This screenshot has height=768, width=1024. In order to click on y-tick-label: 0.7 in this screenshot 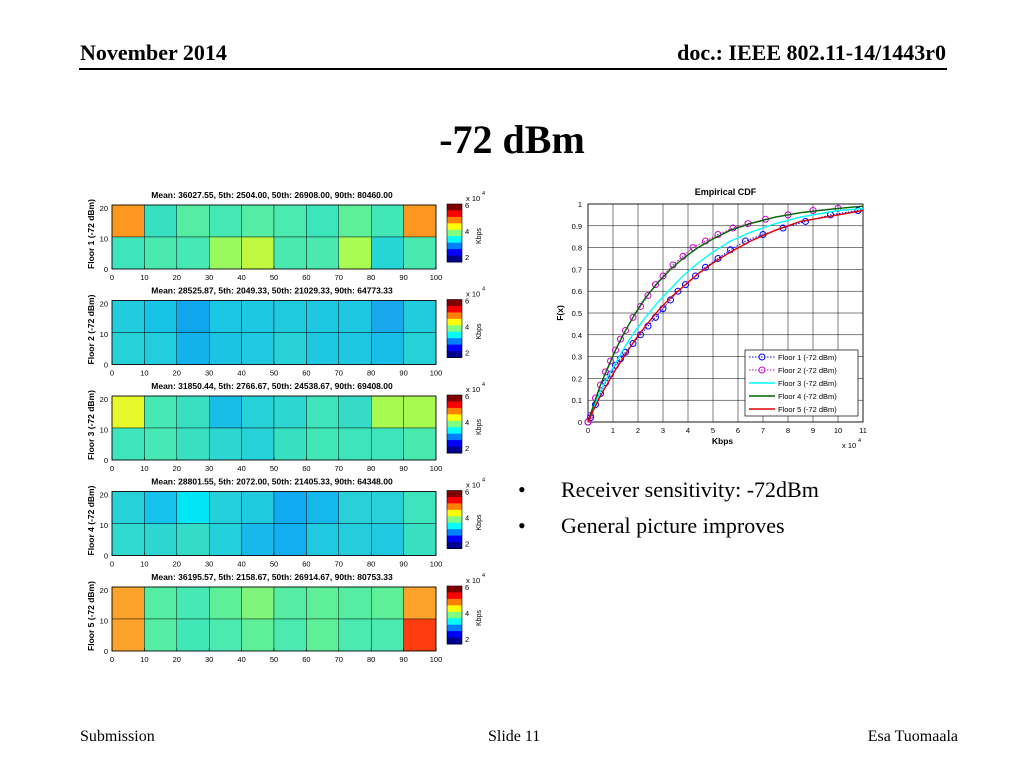, I will do `click(577, 269)`.